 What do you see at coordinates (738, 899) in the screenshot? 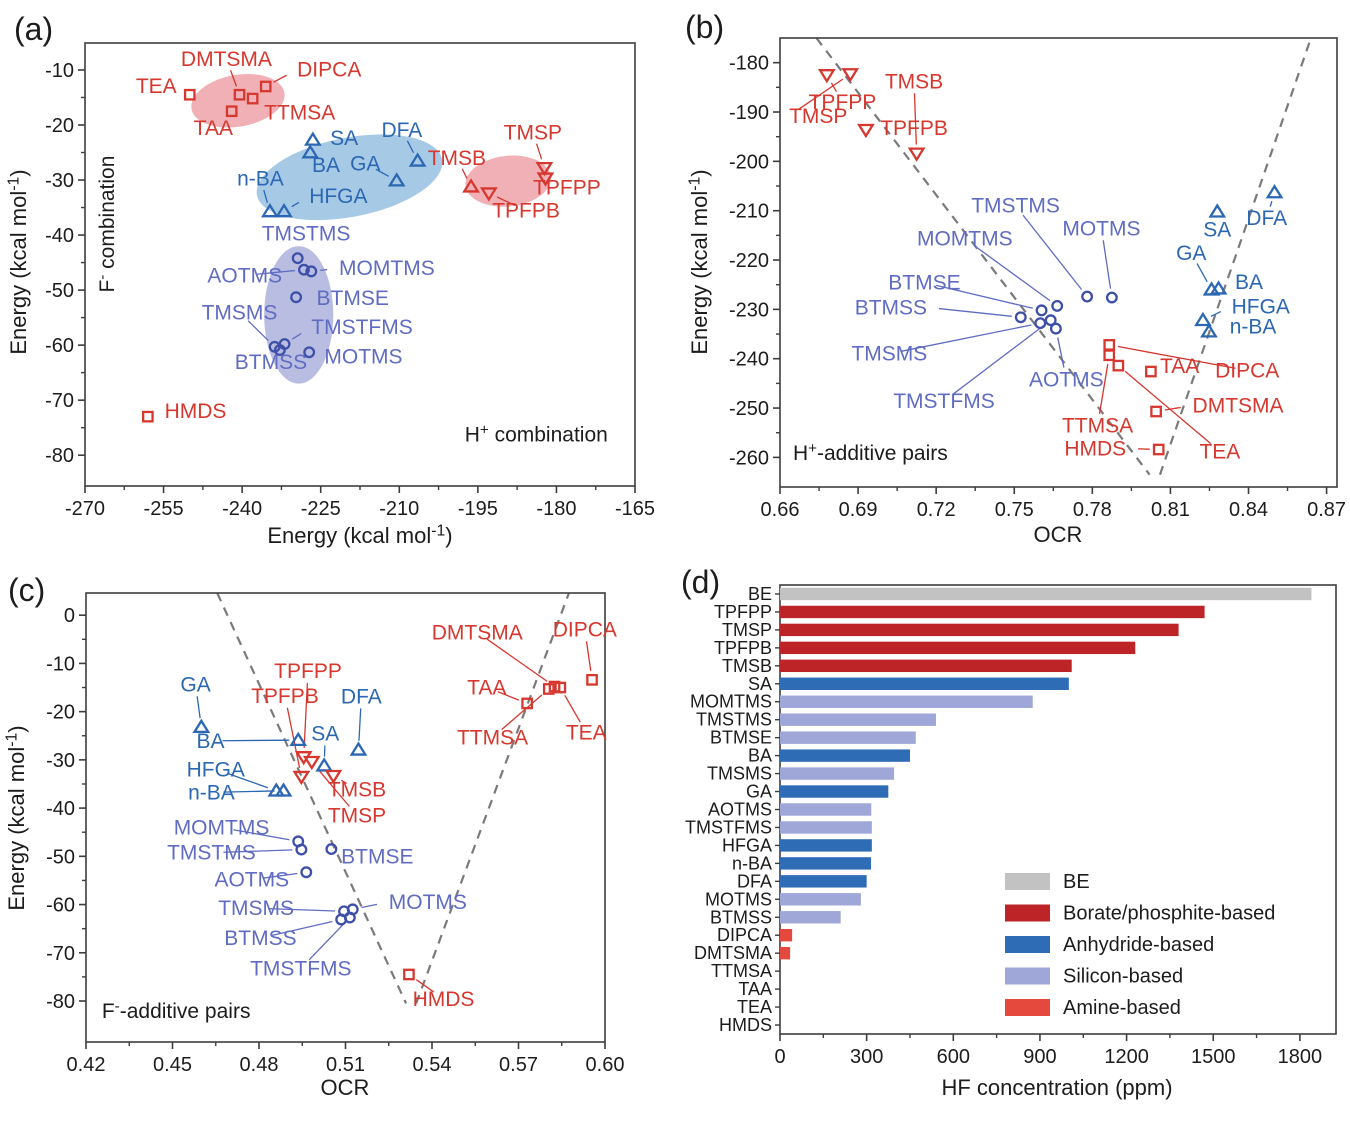
I see `category-label-MOTMS: MOTMS` at bounding box center [738, 899].